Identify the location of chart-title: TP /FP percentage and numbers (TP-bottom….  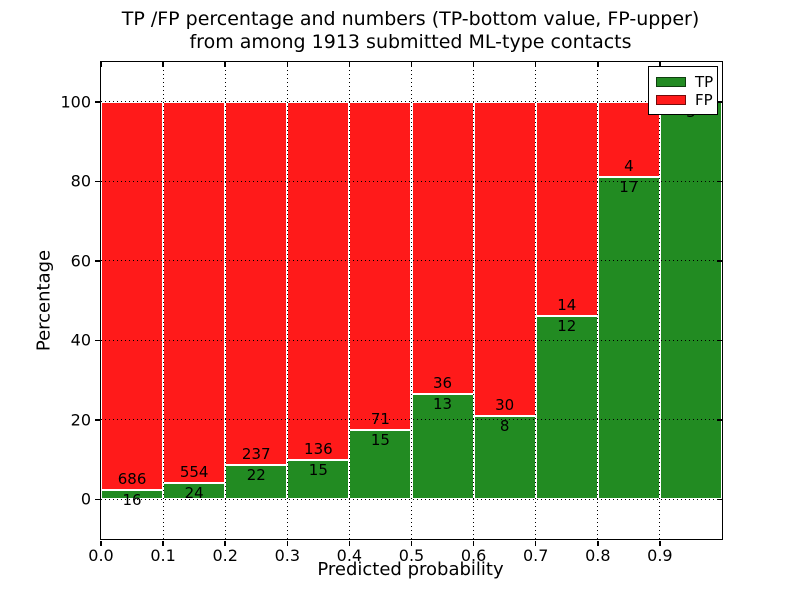
(410, 31).